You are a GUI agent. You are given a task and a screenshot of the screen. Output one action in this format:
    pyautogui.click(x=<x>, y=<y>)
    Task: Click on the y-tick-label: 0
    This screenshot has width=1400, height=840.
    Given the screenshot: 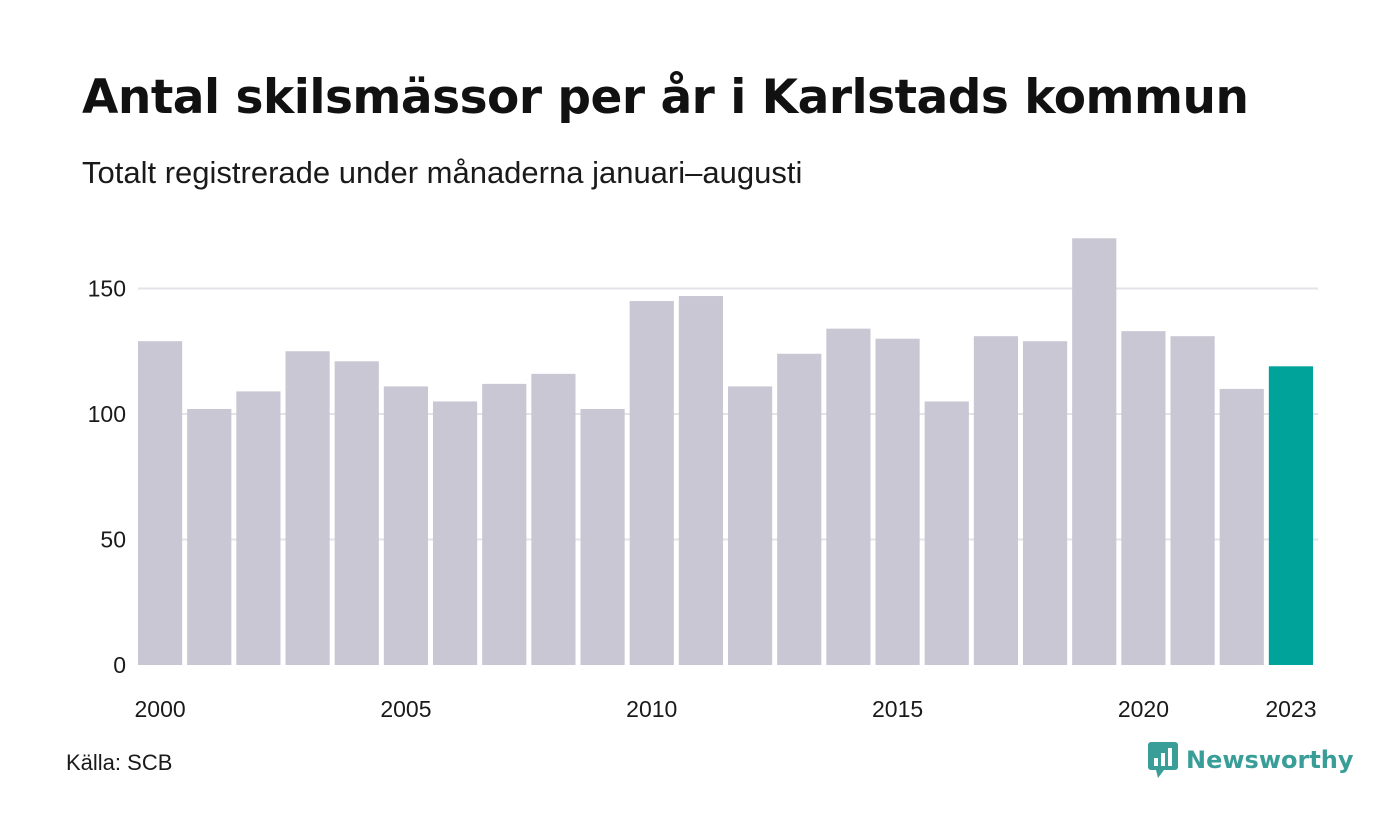 What is the action you would take?
    pyautogui.click(x=119, y=665)
    